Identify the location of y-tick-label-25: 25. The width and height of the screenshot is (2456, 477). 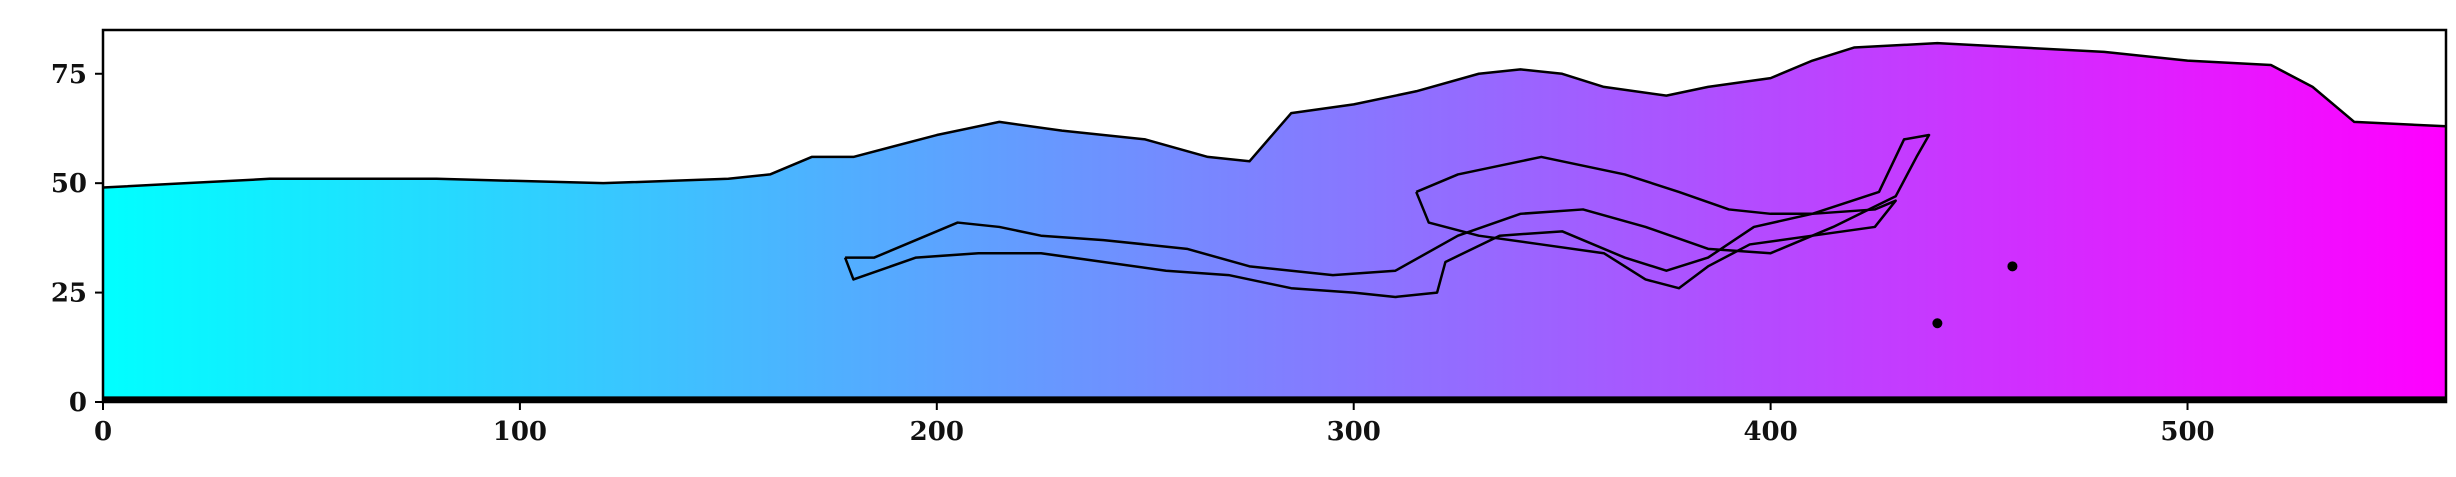
(69, 294).